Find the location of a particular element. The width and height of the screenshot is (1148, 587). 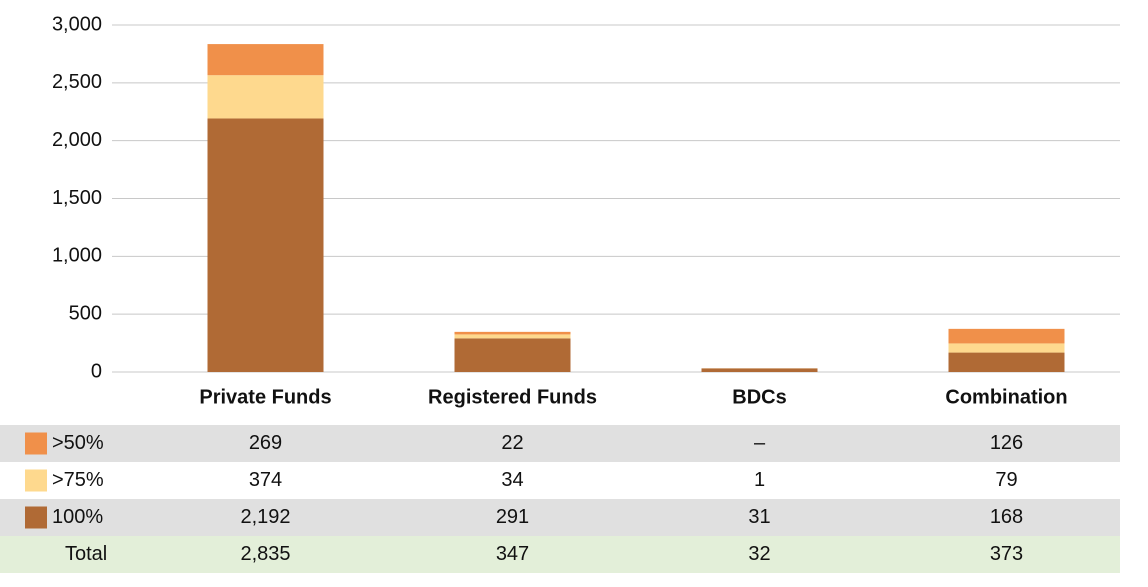

table-cell: 32 is located at coordinates (759, 554).